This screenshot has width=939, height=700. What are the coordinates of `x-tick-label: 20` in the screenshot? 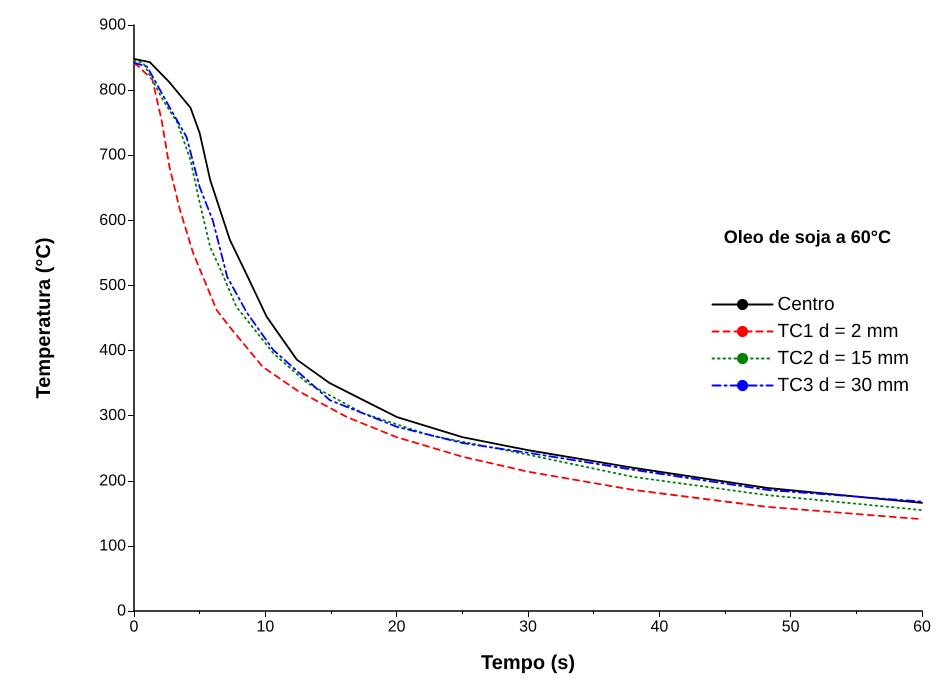 It's located at (397, 627).